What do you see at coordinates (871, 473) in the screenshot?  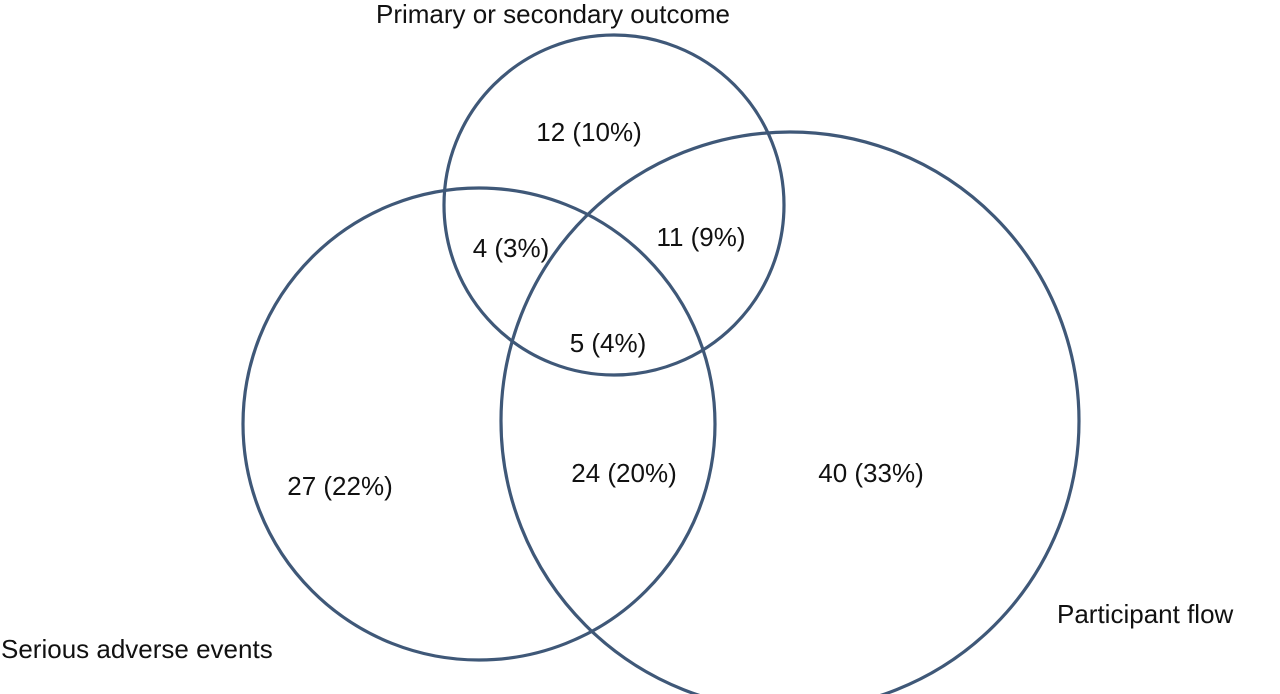 I see `region-flow-only: 40 (33%)` at bounding box center [871, 473].